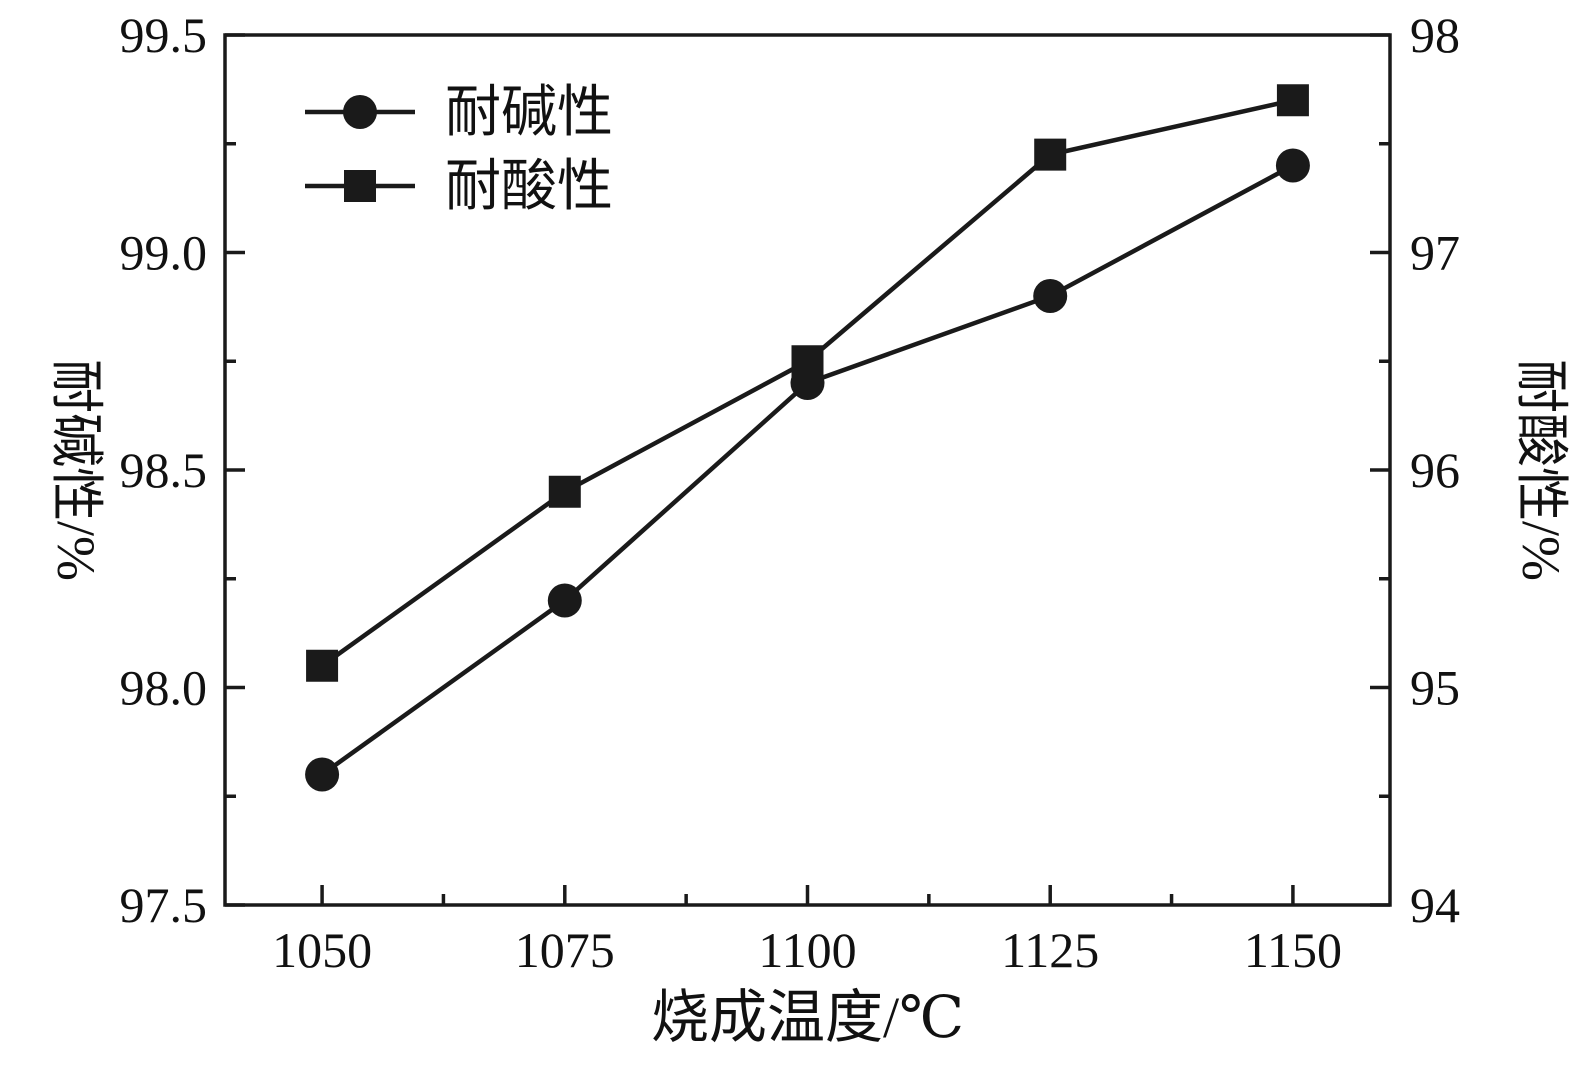  Describe the element at coordinates (529, 113) in the screenshot. I see `legend-label-0: 耐碱性` at that location.